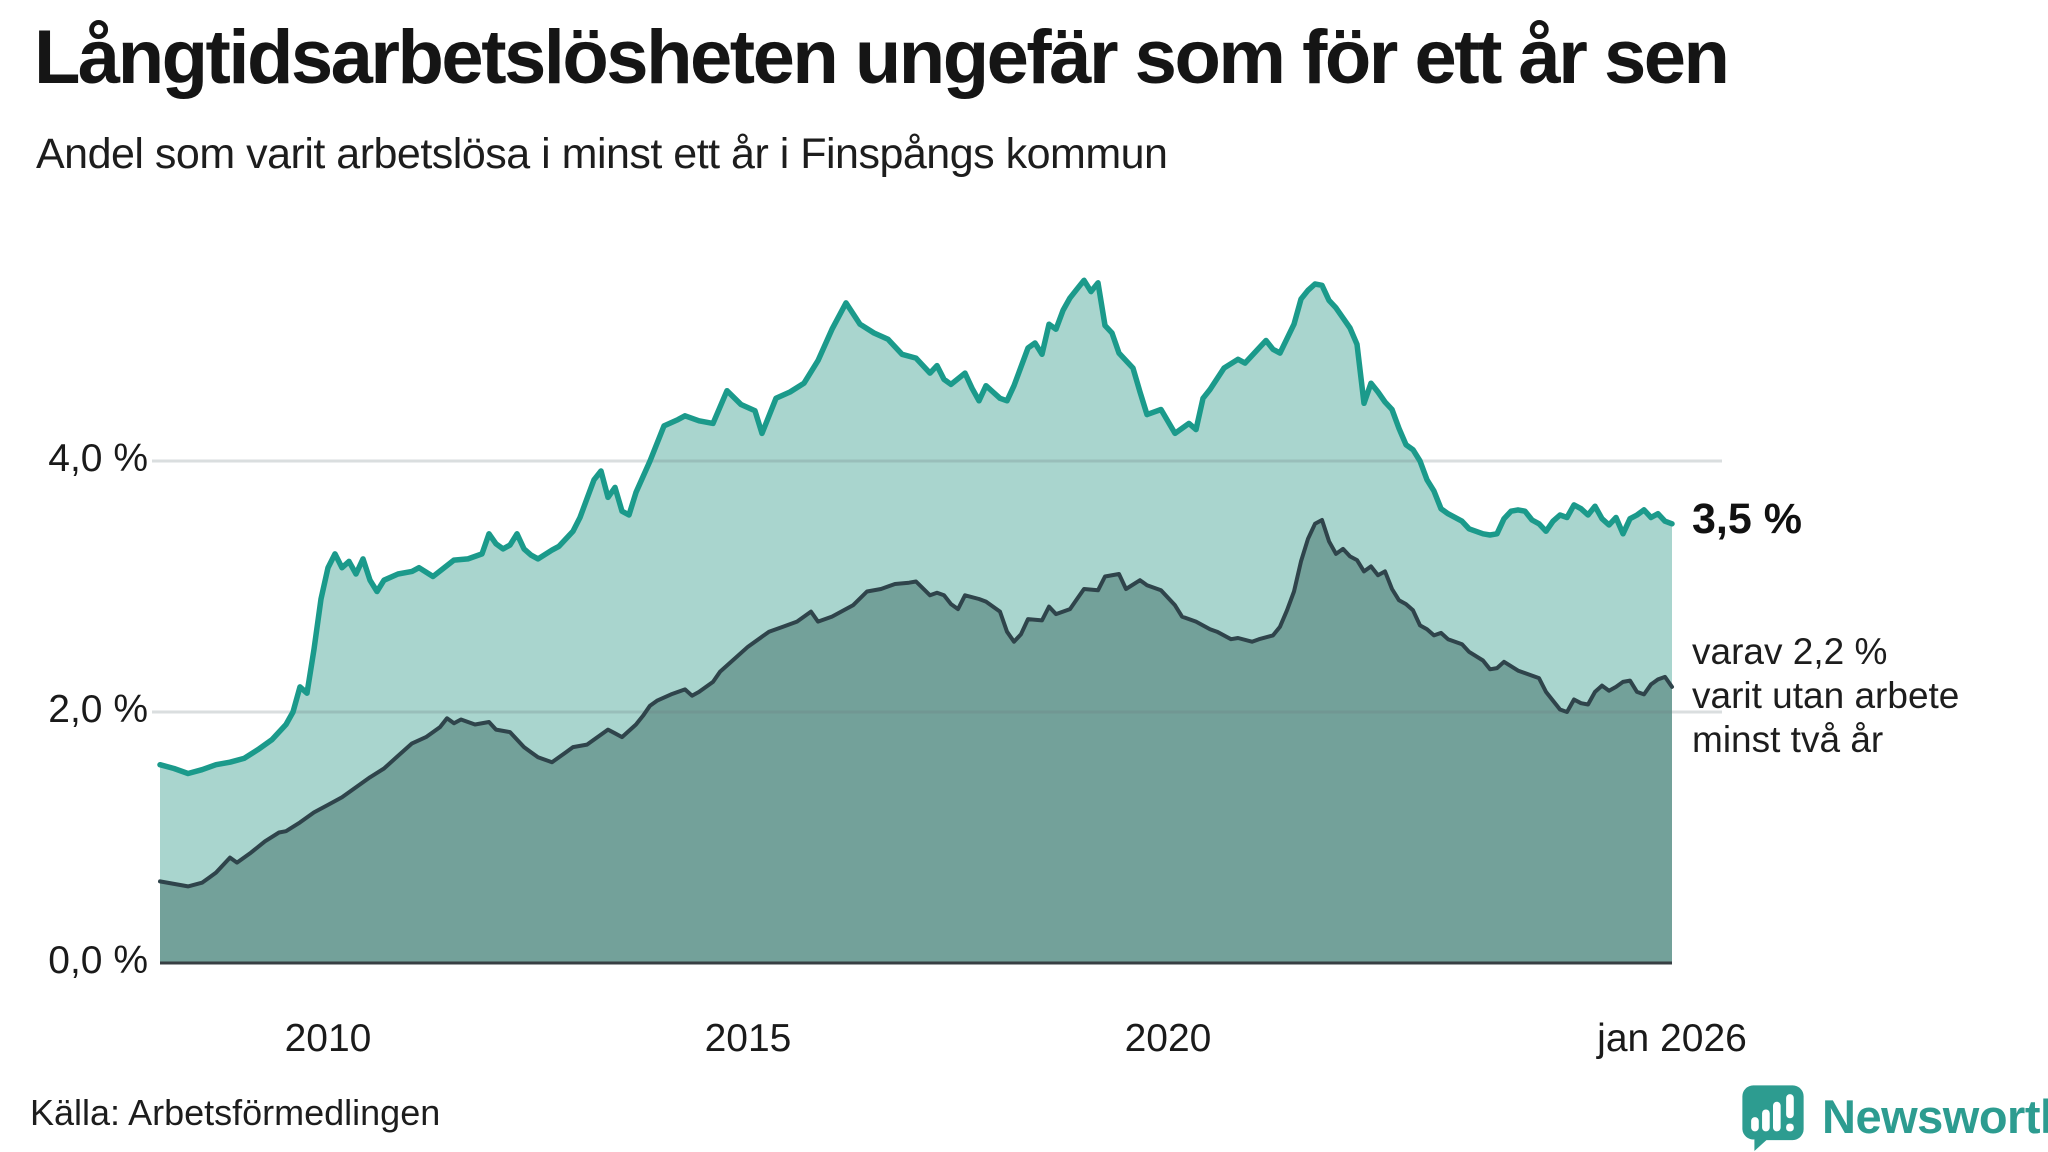 The image size is (2048, 1152). What do you see at coordinates (1672, 1038) in the screenshot?
I see `x-tick-label: jan 2026` at bounding box center [1672, 1038].